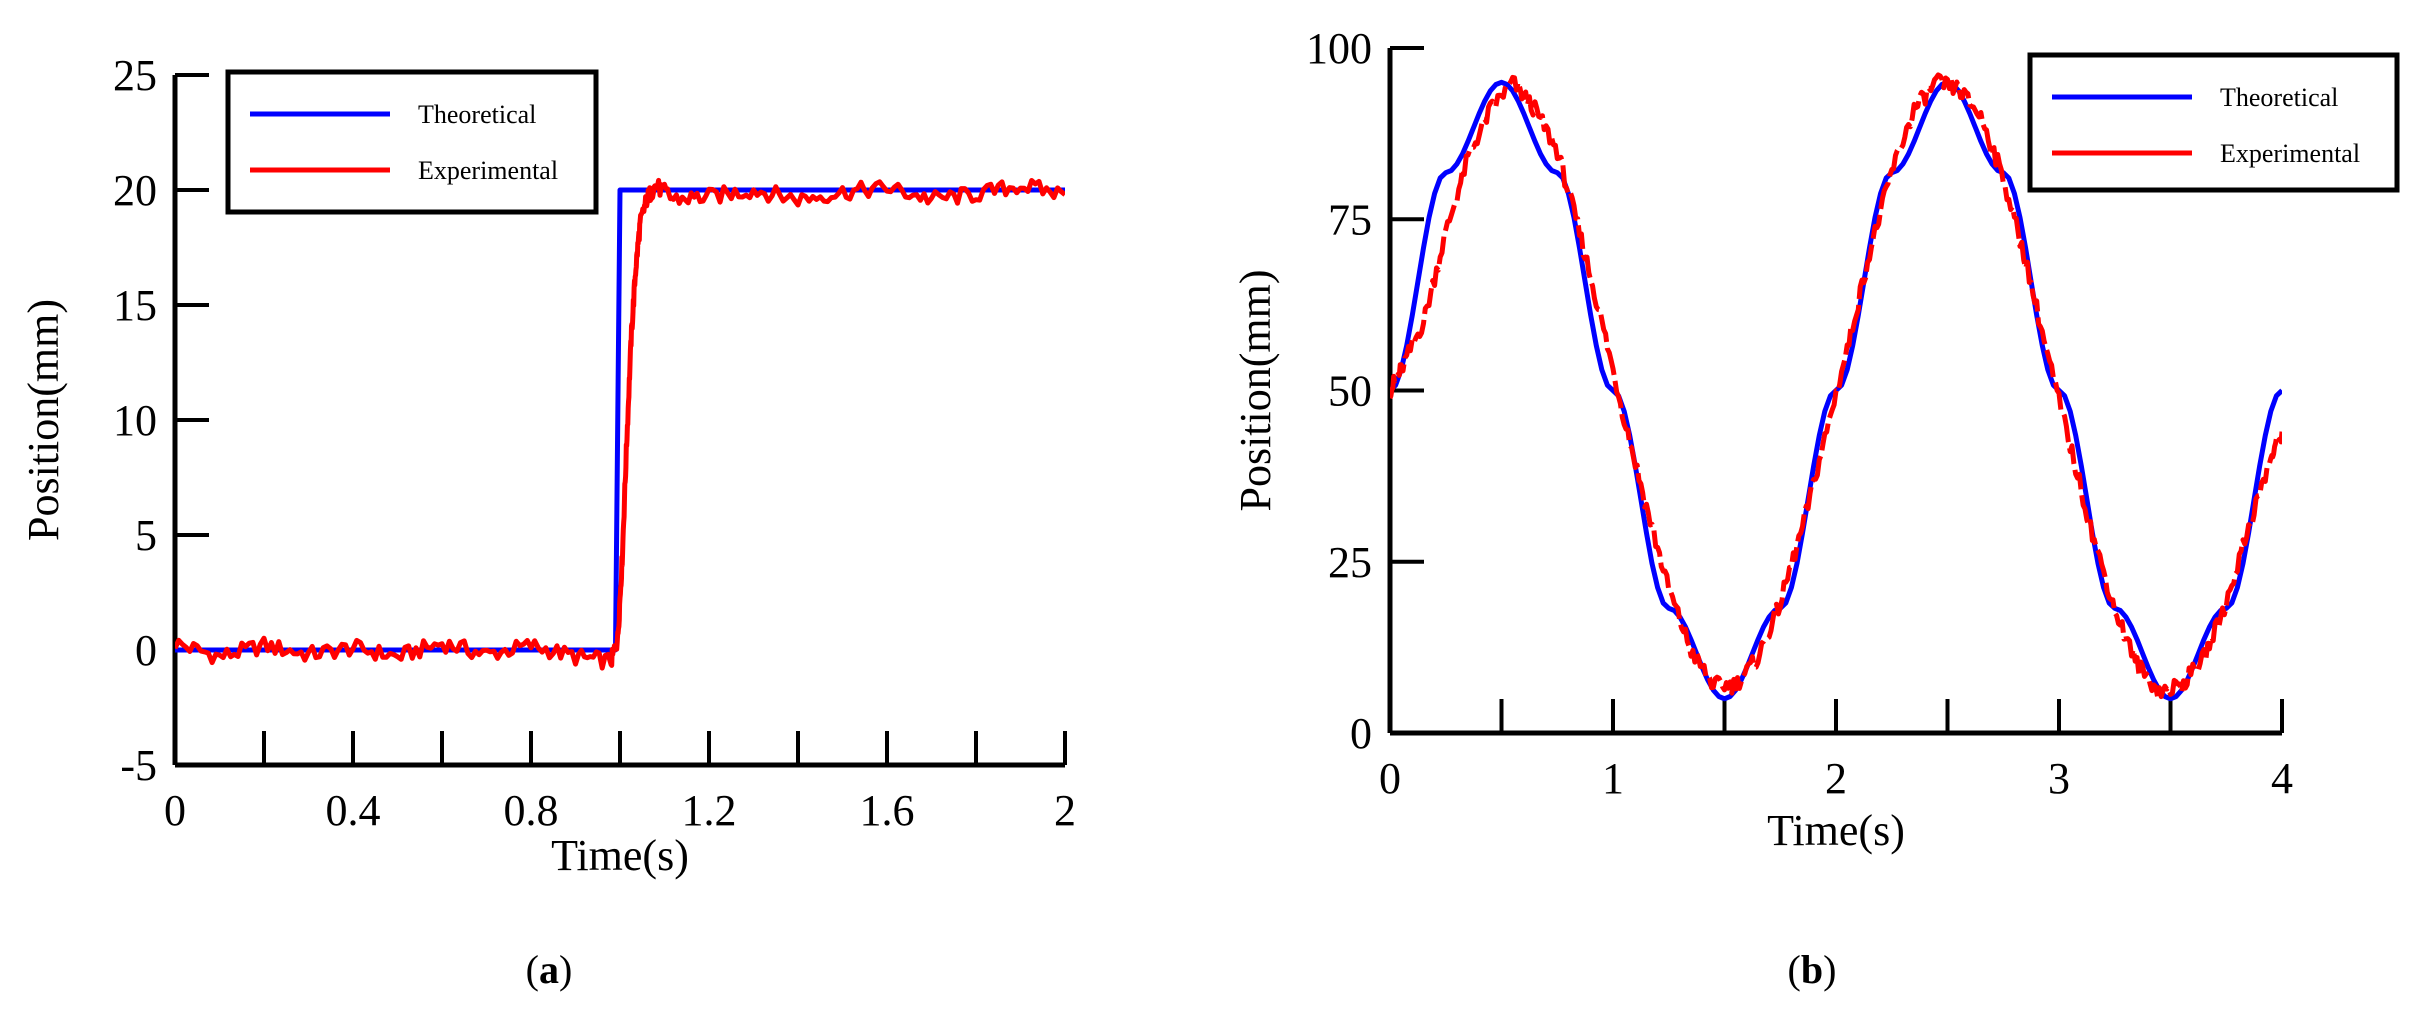  Describe the element at coordinates (531, 810) in the screenshot. I see `x-tick-label: 0.8` at that location.